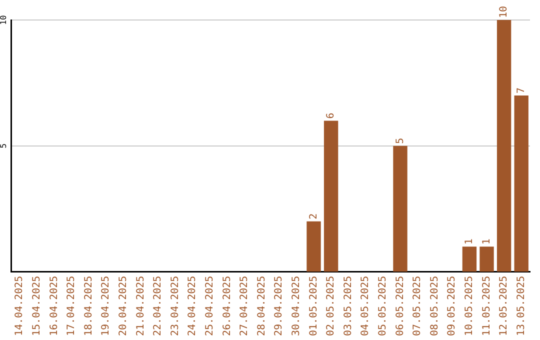 This screenshot has height=340, width=540. What do you see at coordinates (192, 306) in the screenshot?
I see `x-tick-label: 24.04.2025` at bounding box center [192, 306].